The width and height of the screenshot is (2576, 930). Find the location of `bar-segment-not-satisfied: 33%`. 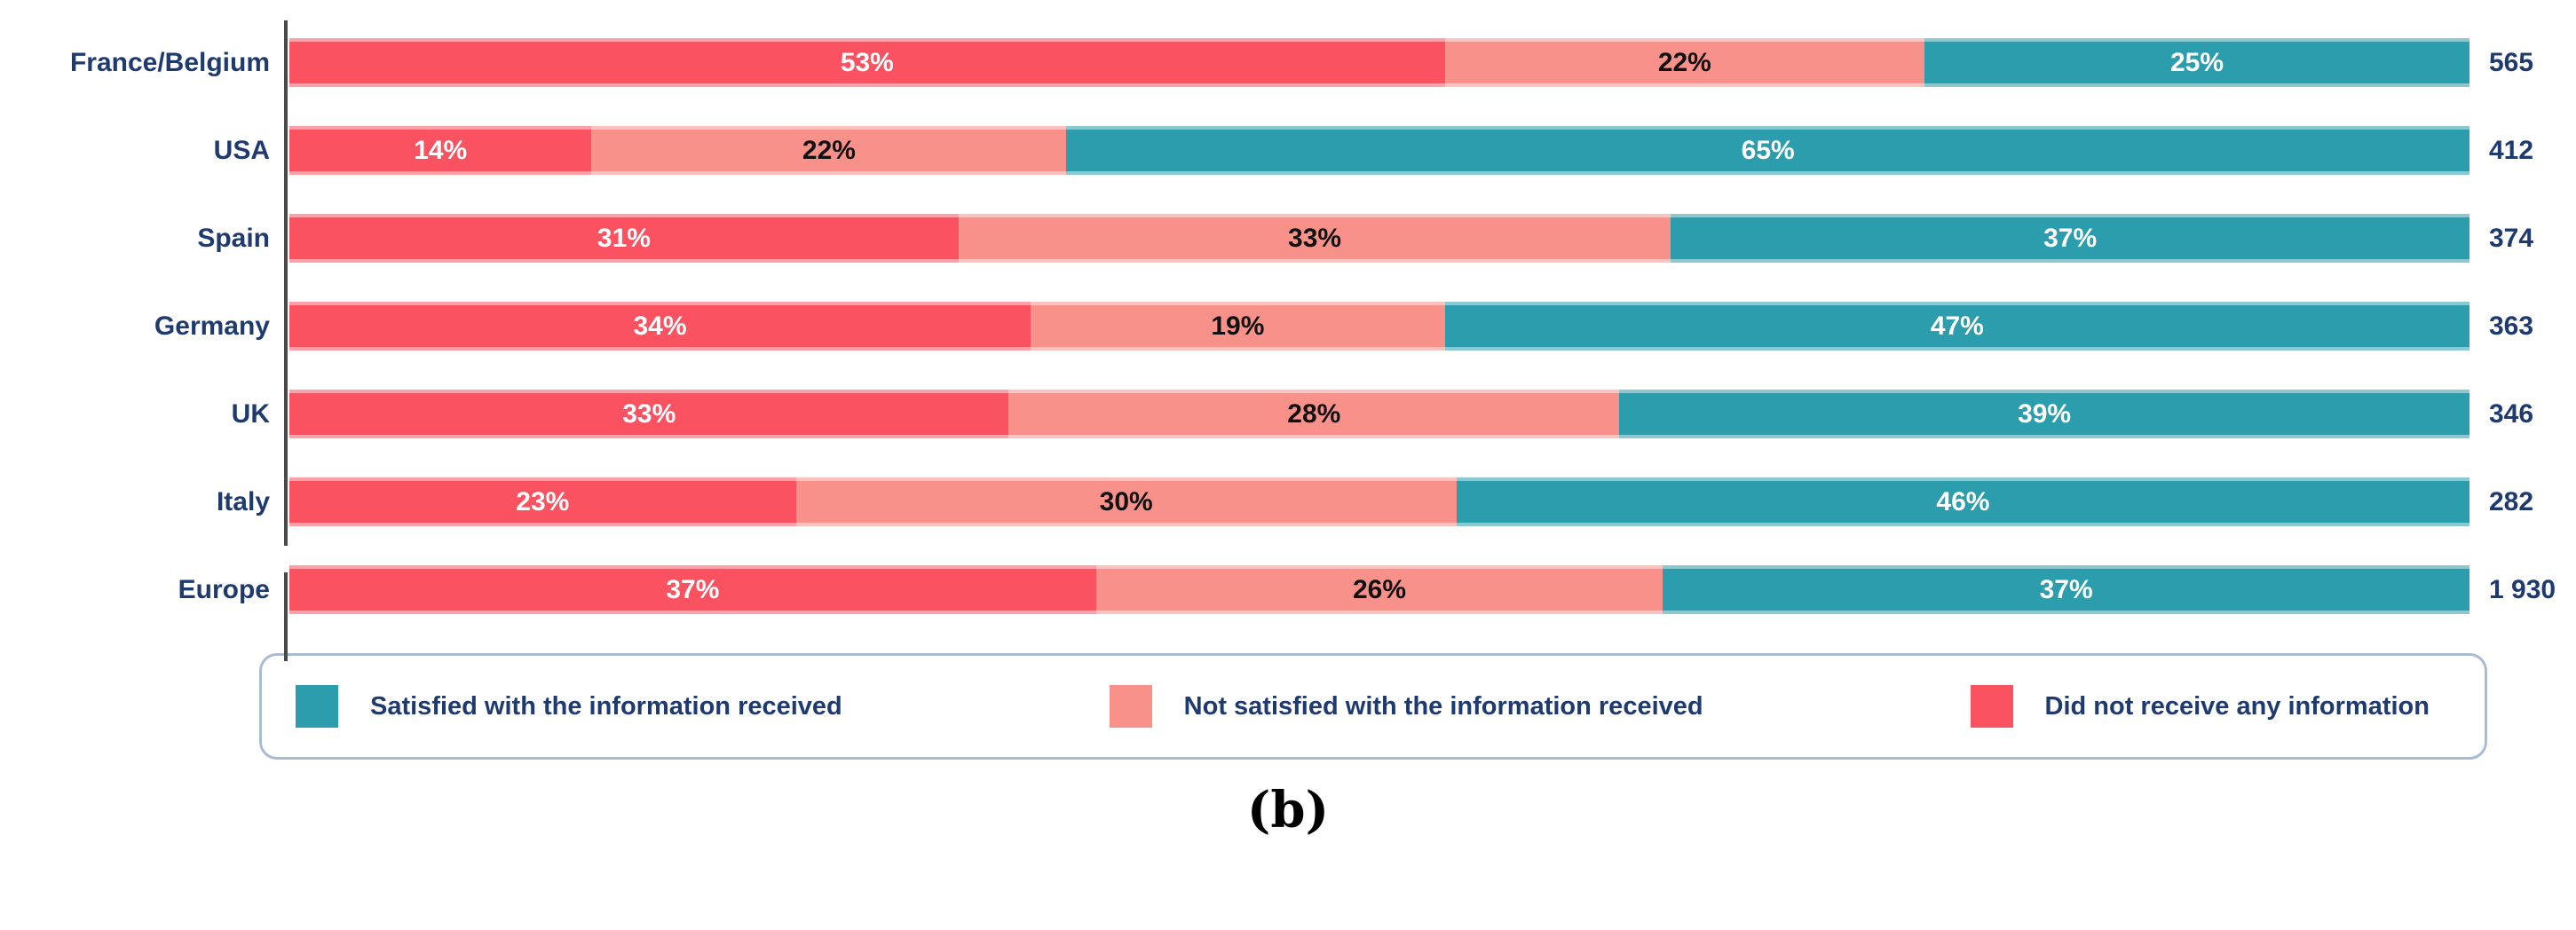

bar-segment-not-satisfied: 33% is located at coordinates (1314, 238).